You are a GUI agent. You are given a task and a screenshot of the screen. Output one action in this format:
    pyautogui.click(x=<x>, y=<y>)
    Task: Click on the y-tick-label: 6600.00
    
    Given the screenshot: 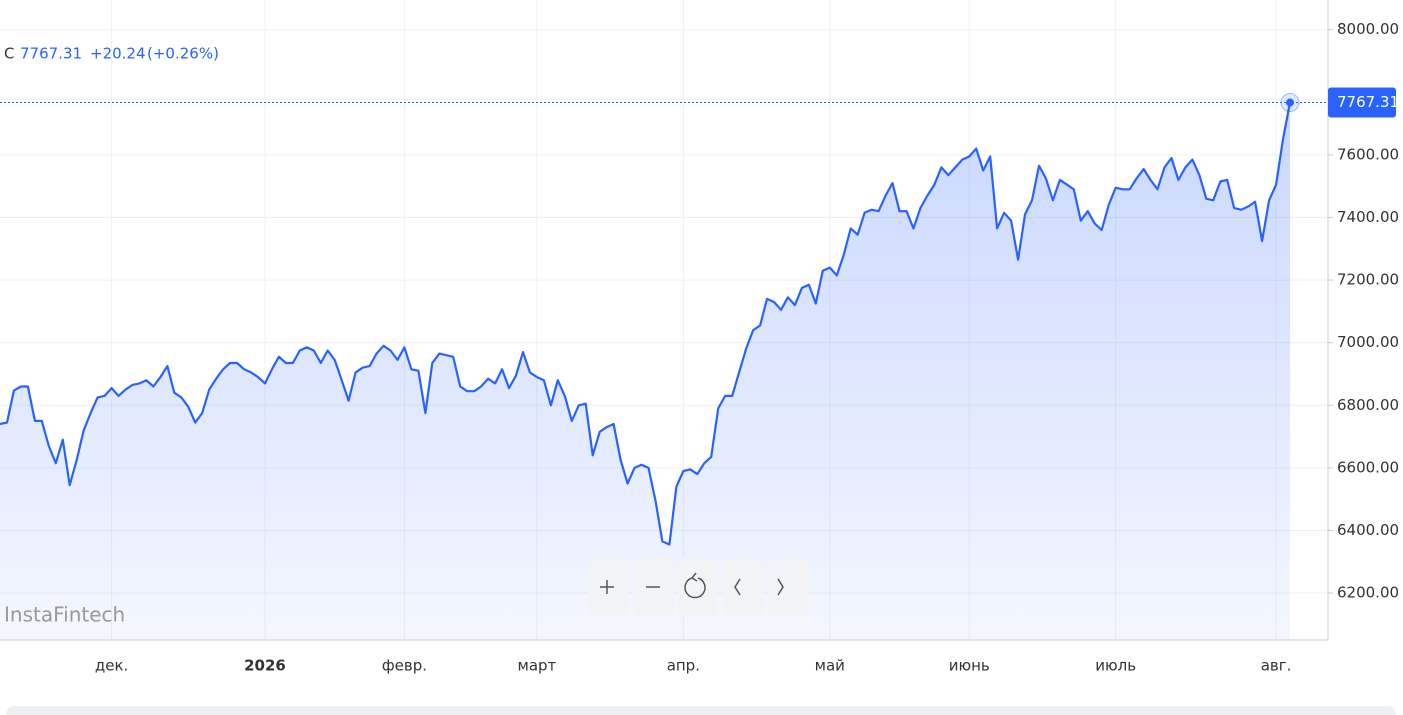 What is the action you would take?
    pyautogui.click(x=1368, y=467)
    